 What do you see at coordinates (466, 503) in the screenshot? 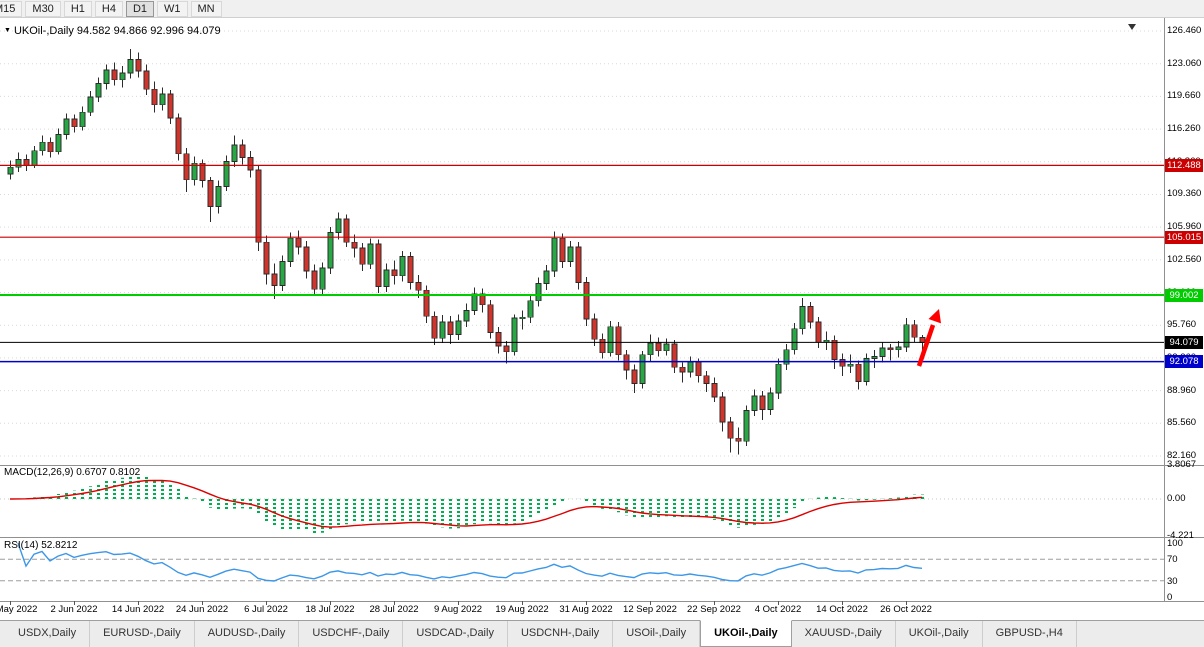
I see `macd-signal-line` at bounding box center [466, 503].